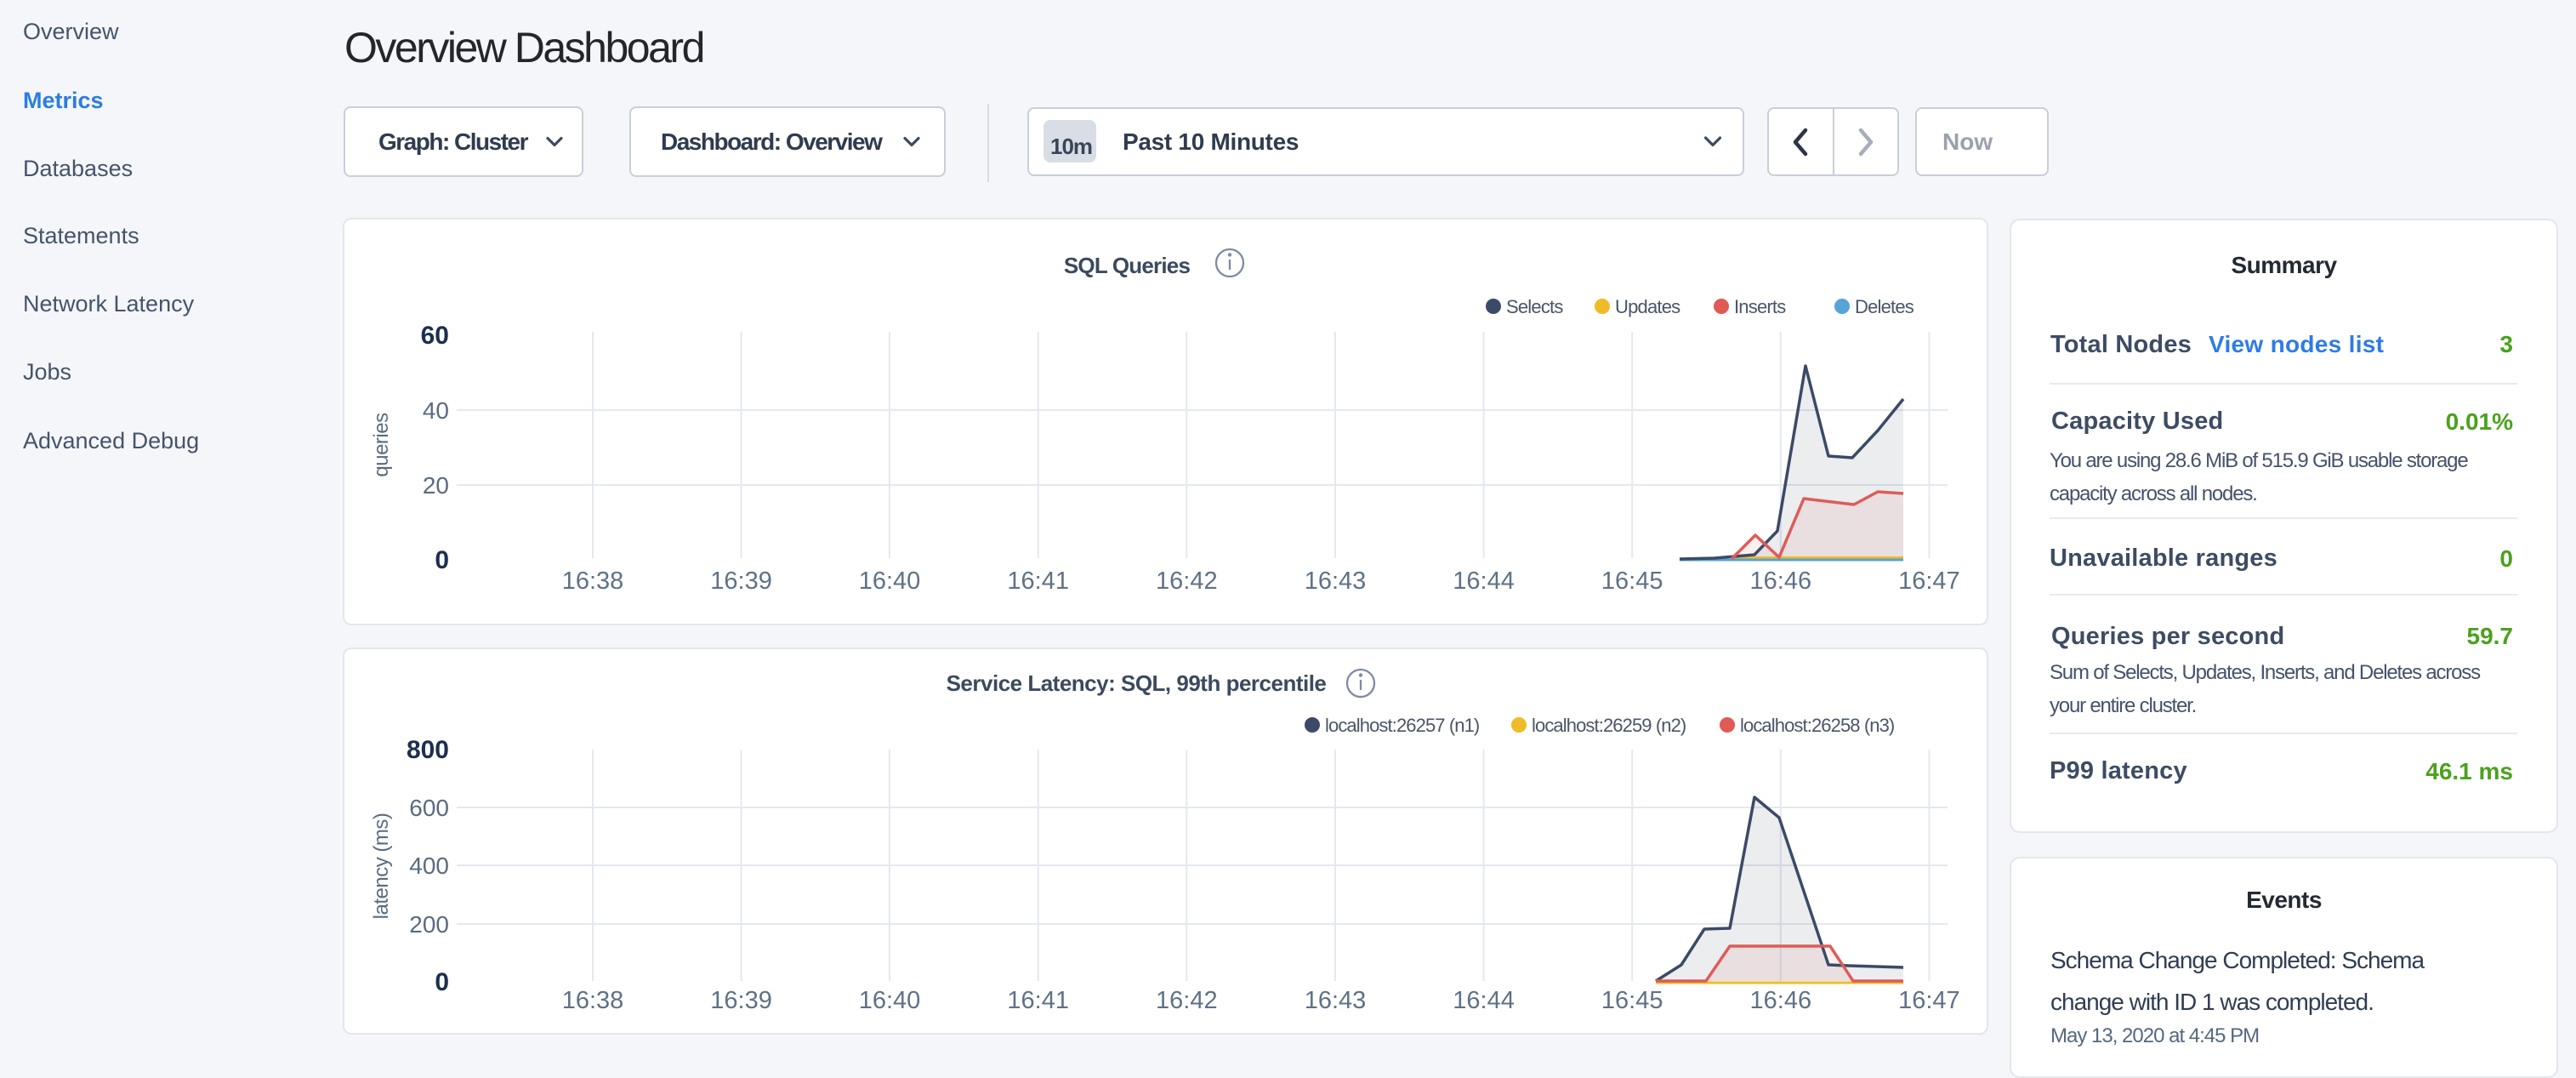  Describe the element at coordinates (1137, 683) in the screenshot. I see `svg-text:Service Latency: SQL, 99th per: Service Latency: SQL, 99th percentile` at that location.